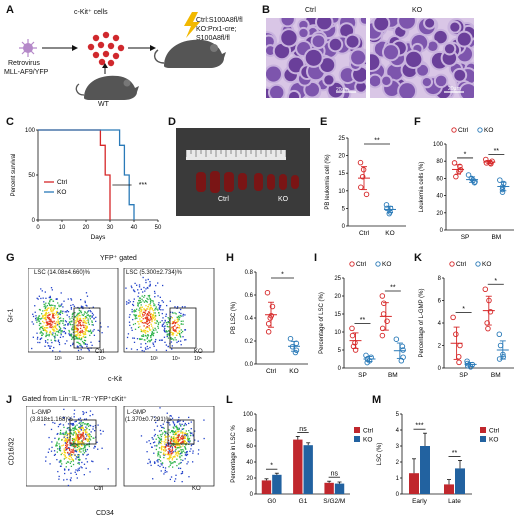 This screenshot has height=525, width=520. Describe the element at coordinates (120, 455) in the screenshot. I see `flow-j-plots` at that location.